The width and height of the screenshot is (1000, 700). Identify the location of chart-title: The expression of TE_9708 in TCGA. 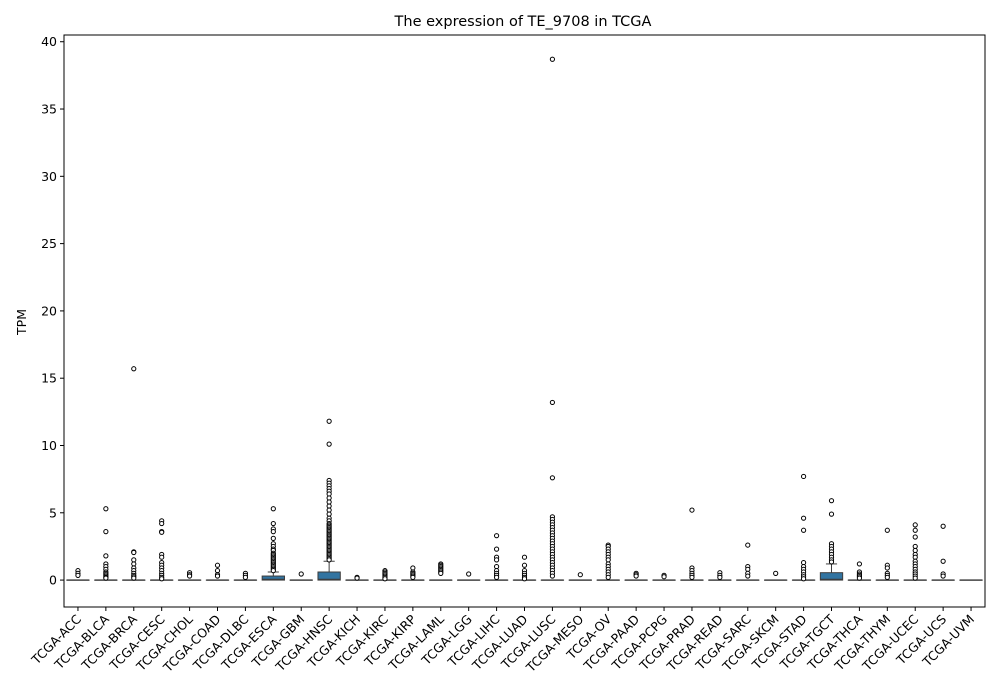
(523, 22).